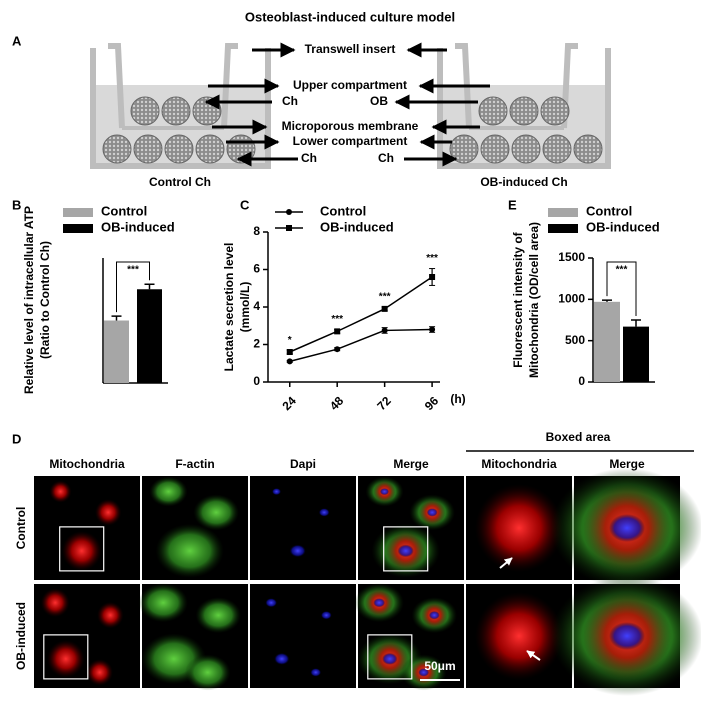  What do you see at coordinates (16, 204) in the screenshot?
I see `panel-label: B` at bounding box center [16, 204].